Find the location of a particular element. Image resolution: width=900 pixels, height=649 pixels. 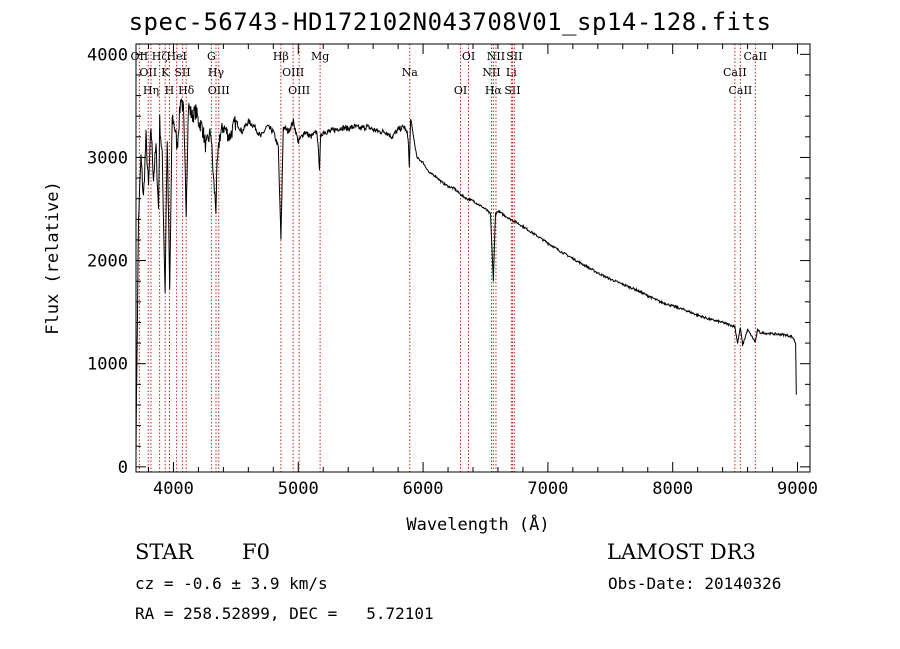

redshift-cz: cz = -0.6 ± 3.9 km/s is located at coordinates (231, 583).